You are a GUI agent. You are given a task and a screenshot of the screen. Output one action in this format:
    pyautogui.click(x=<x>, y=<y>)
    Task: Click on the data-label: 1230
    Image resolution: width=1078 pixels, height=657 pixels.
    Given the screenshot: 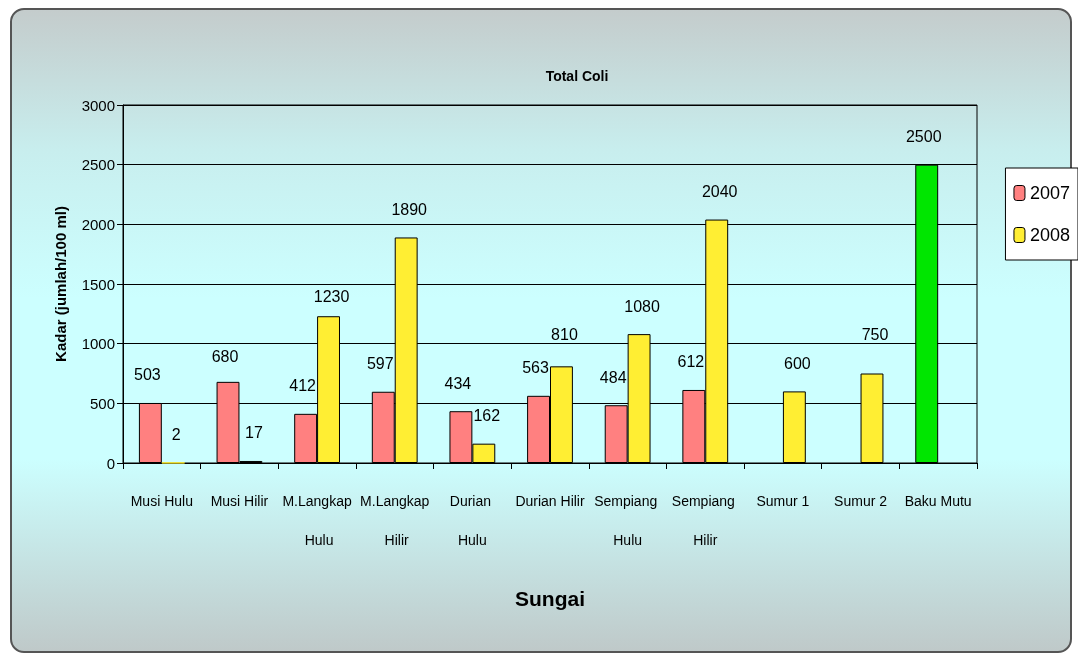 What is the action you would take?
    pyautogui.click(x=331, y=296)
    